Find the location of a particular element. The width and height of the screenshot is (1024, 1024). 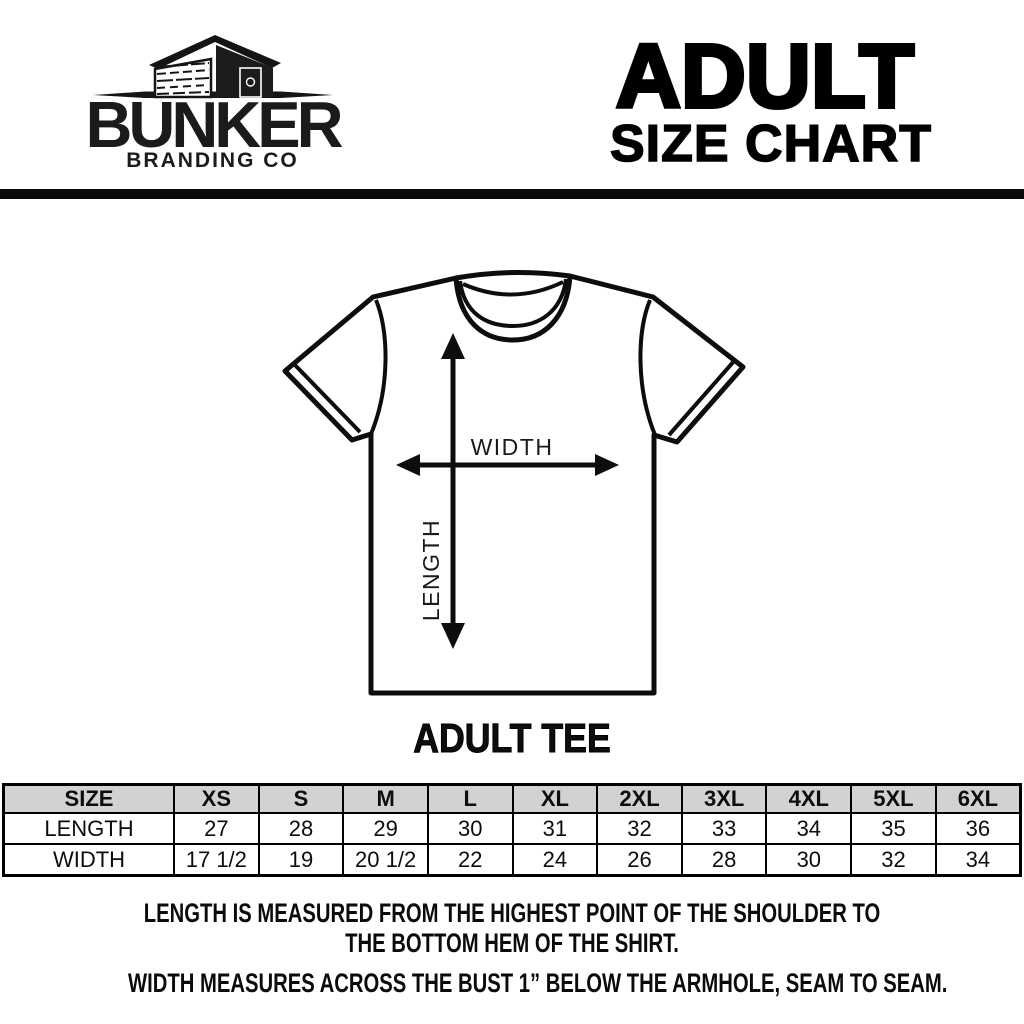

size-column-header: L is located at coordinates (470, 798).